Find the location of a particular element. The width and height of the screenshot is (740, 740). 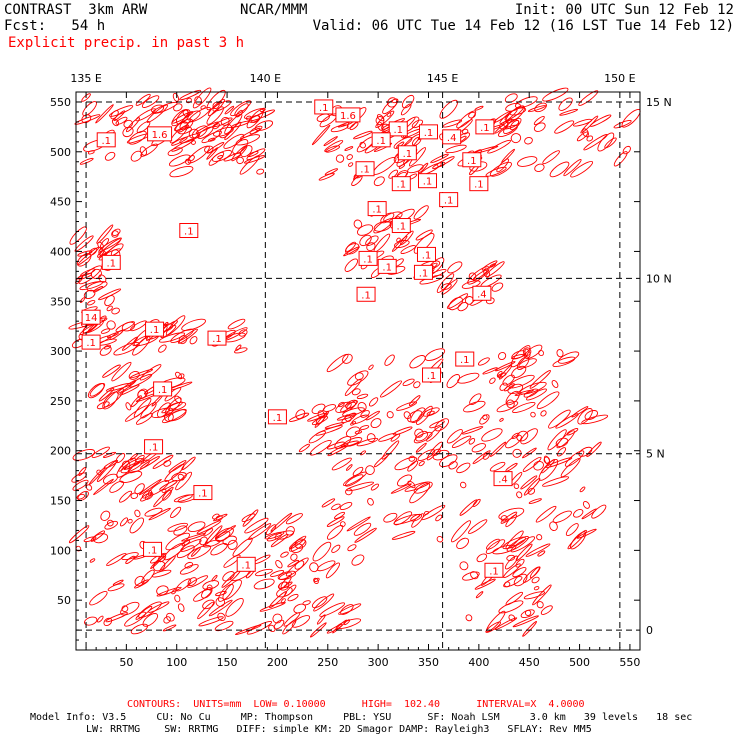

y-tick-label: 250 is located at coordinates (60, 401).